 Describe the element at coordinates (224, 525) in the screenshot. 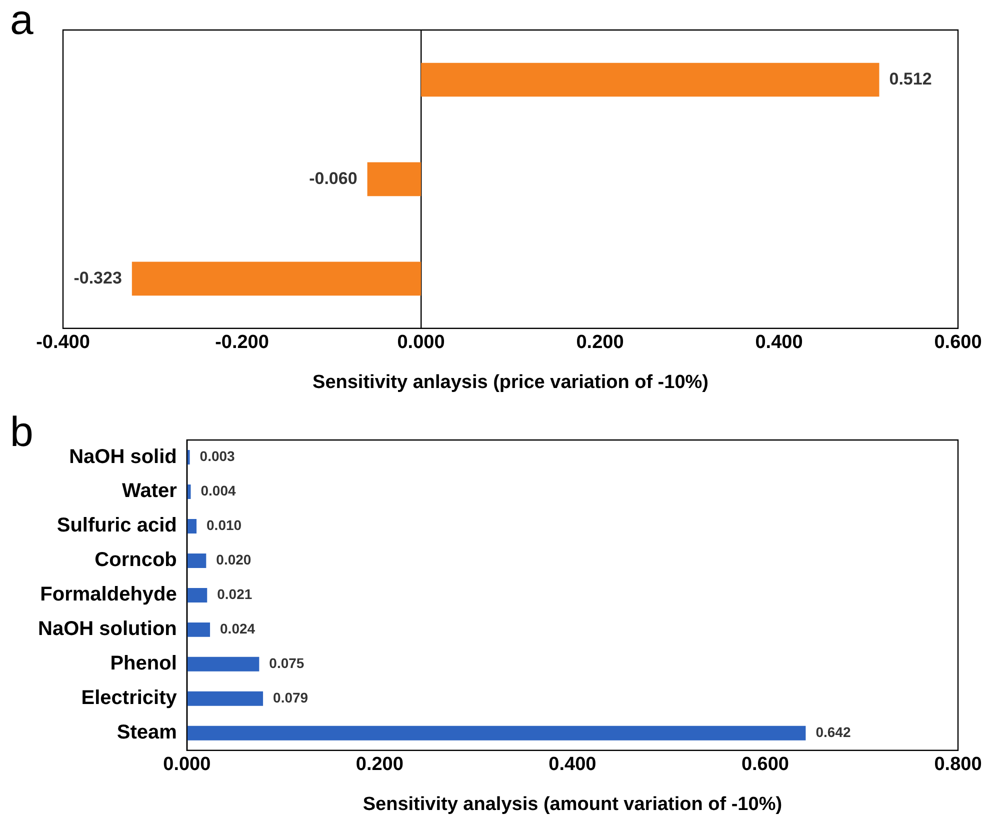

I see `data-label: 0.010` at that location.